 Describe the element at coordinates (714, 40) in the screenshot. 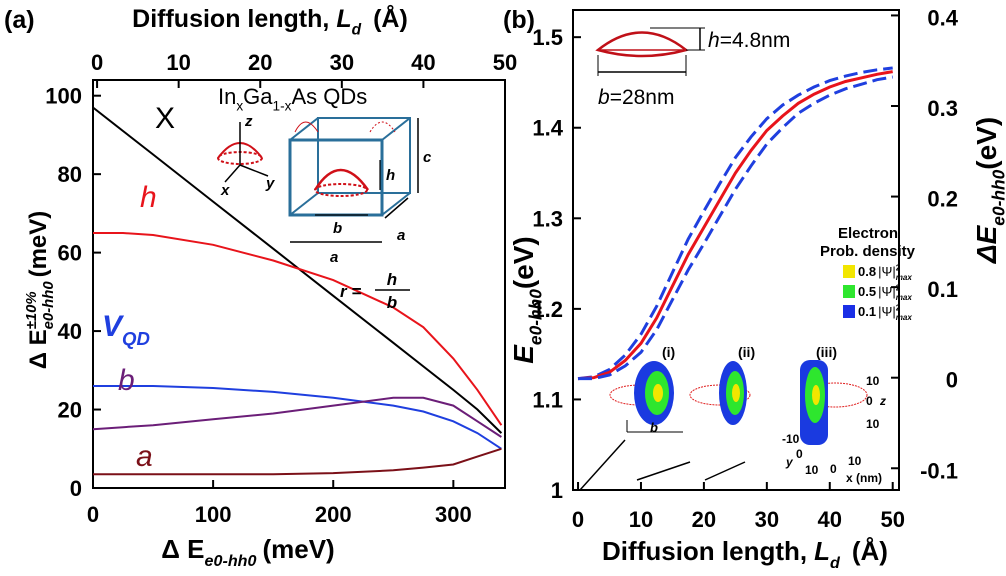

I see `shape-h-part: h` at that location.